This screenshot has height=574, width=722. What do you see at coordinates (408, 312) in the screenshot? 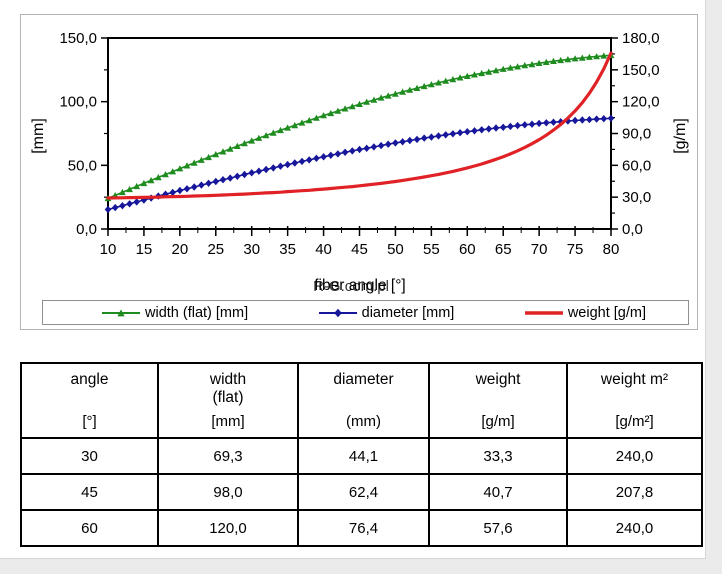
I see `legend-label-diameter: diameter [mm]` at bounding box center [408, 312].